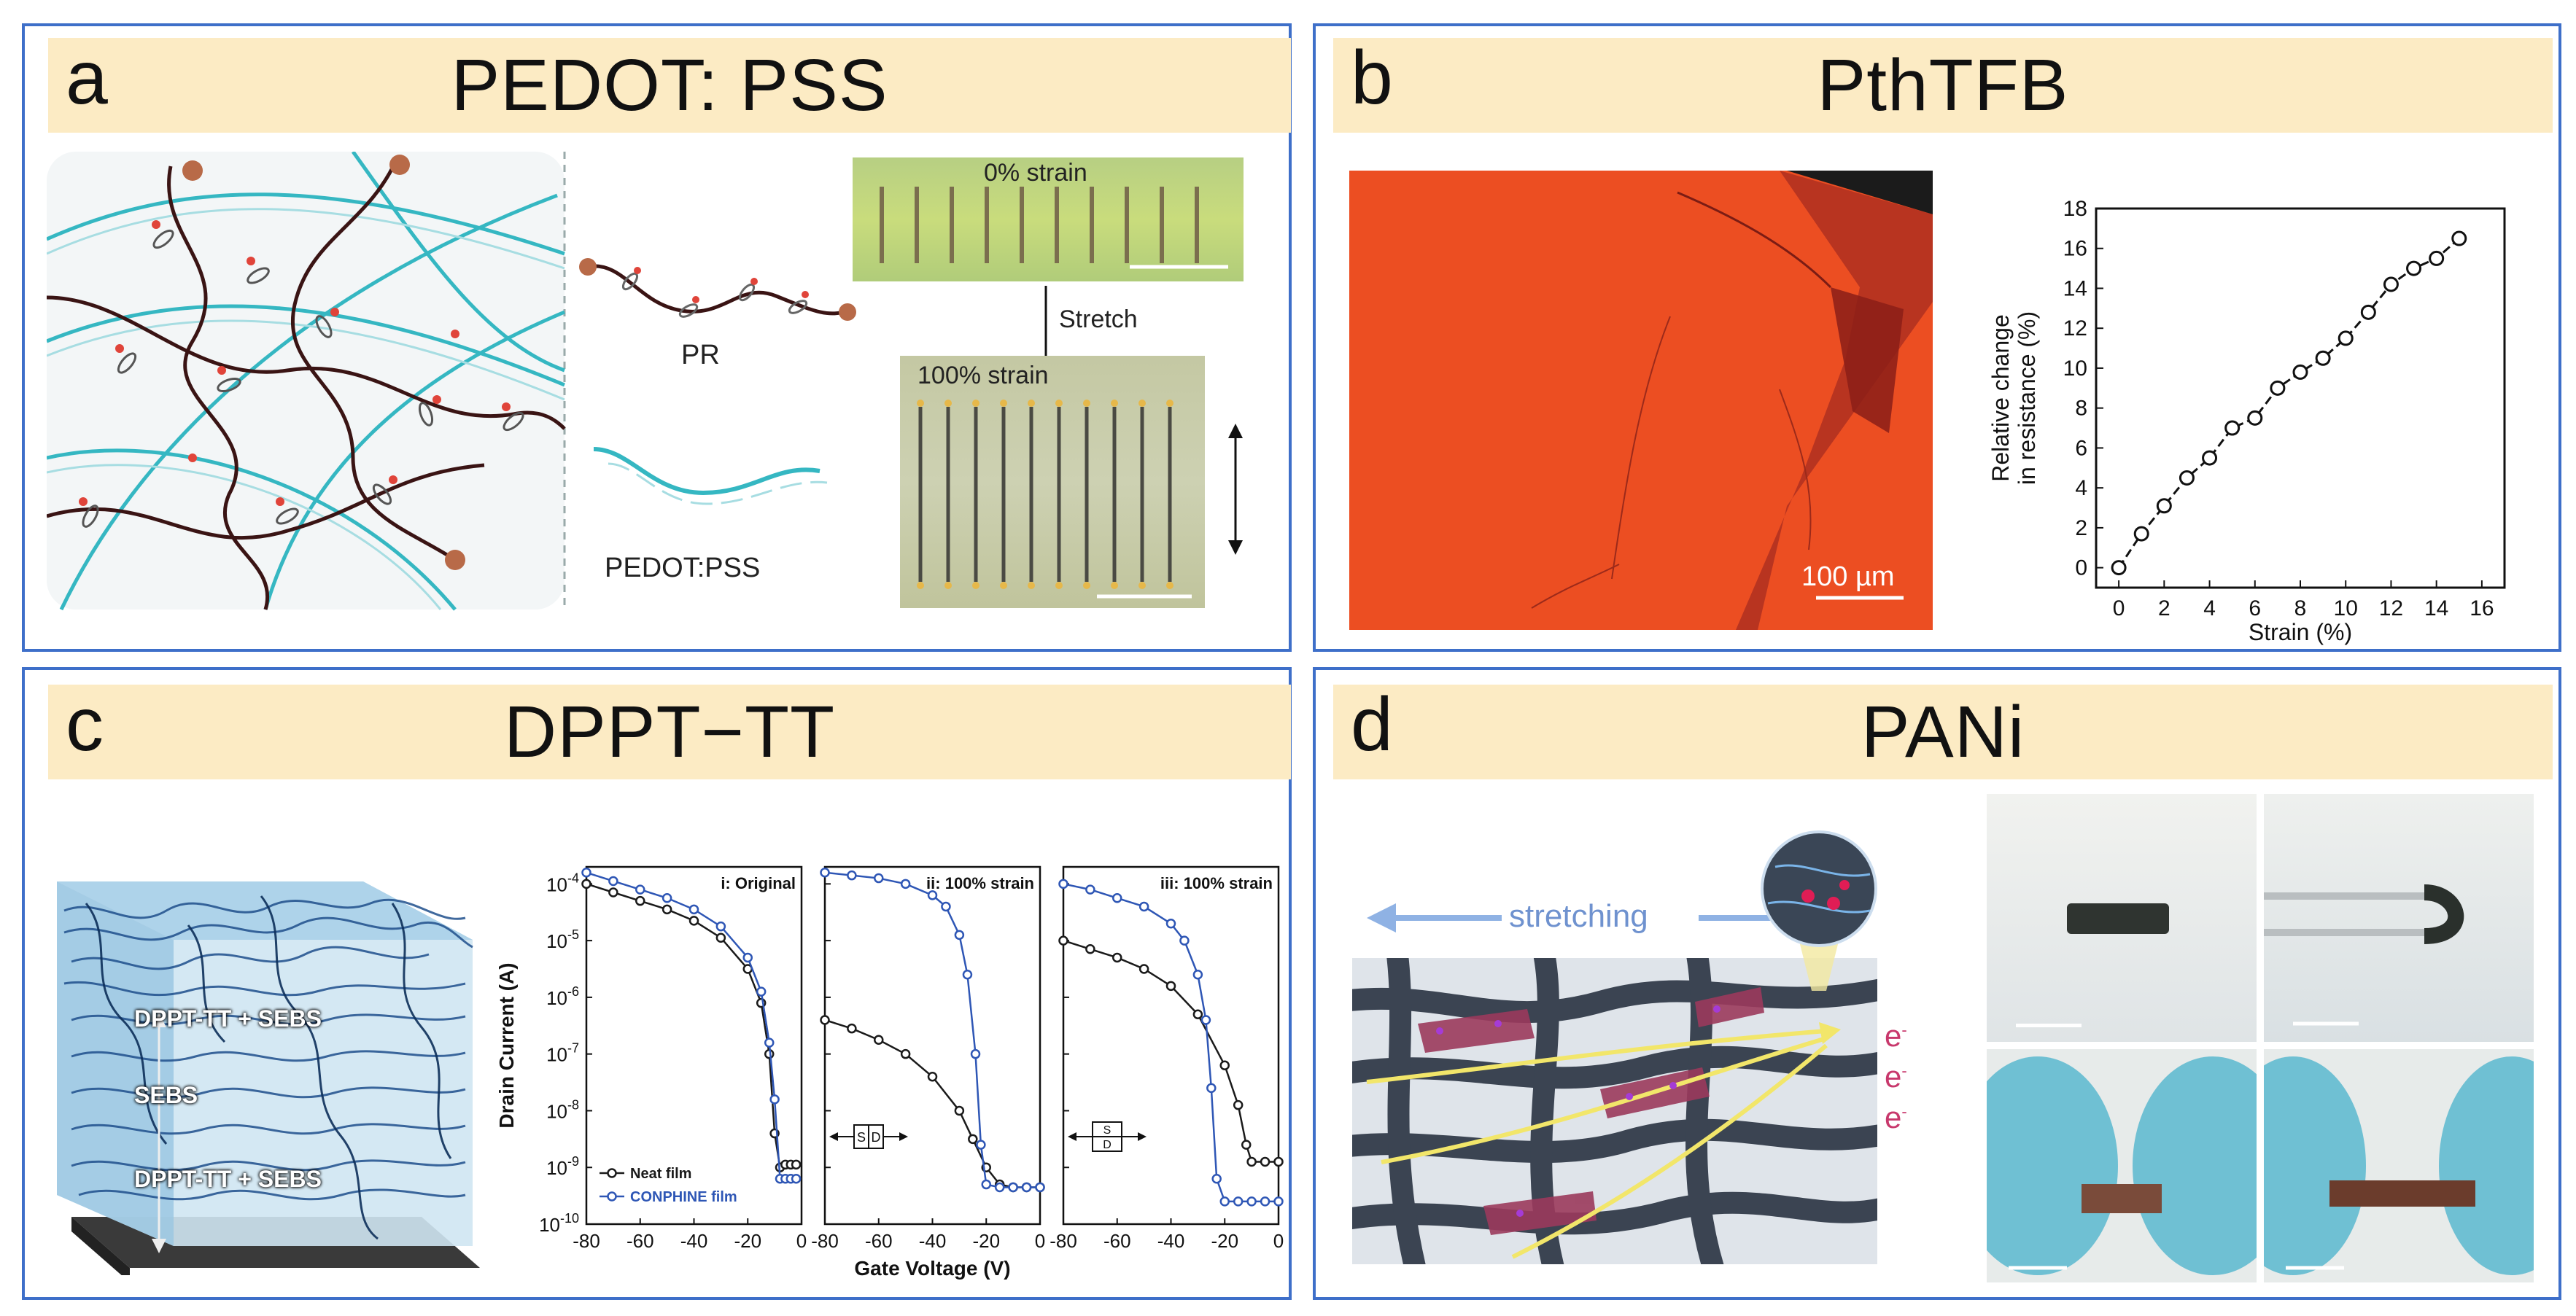 This screenshot has width=2576, height=1316. What do you see at coordinates (2081, 528) in the screenshot?
I see `y-tick-label: 2` at bounding box center [2081, 528].